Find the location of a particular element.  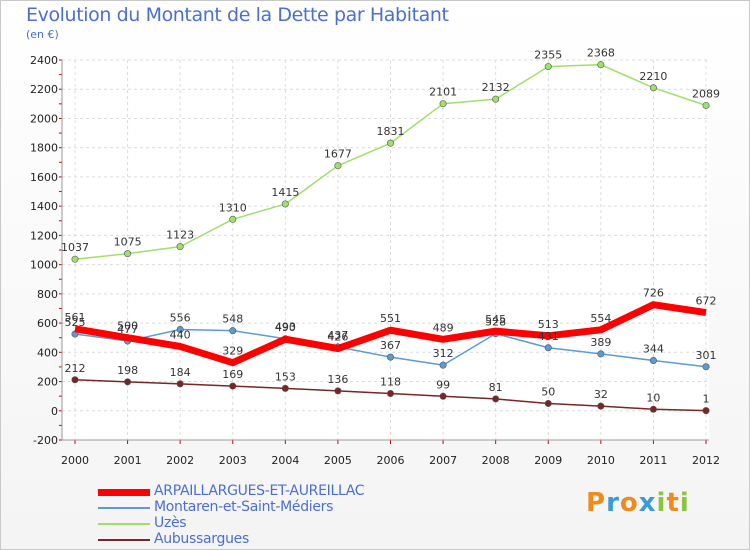

data-label: 490 is located at coordinates (285, 327).